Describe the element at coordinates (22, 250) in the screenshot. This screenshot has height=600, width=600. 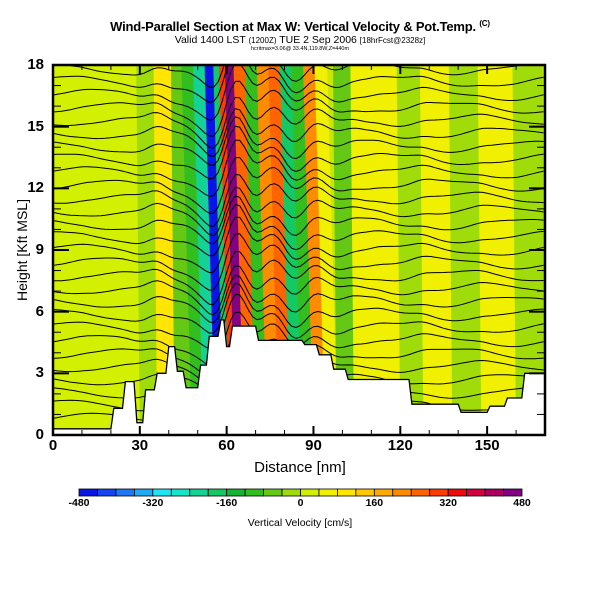
I see `y-axis-label: Height [Kft MSL]` at that location.